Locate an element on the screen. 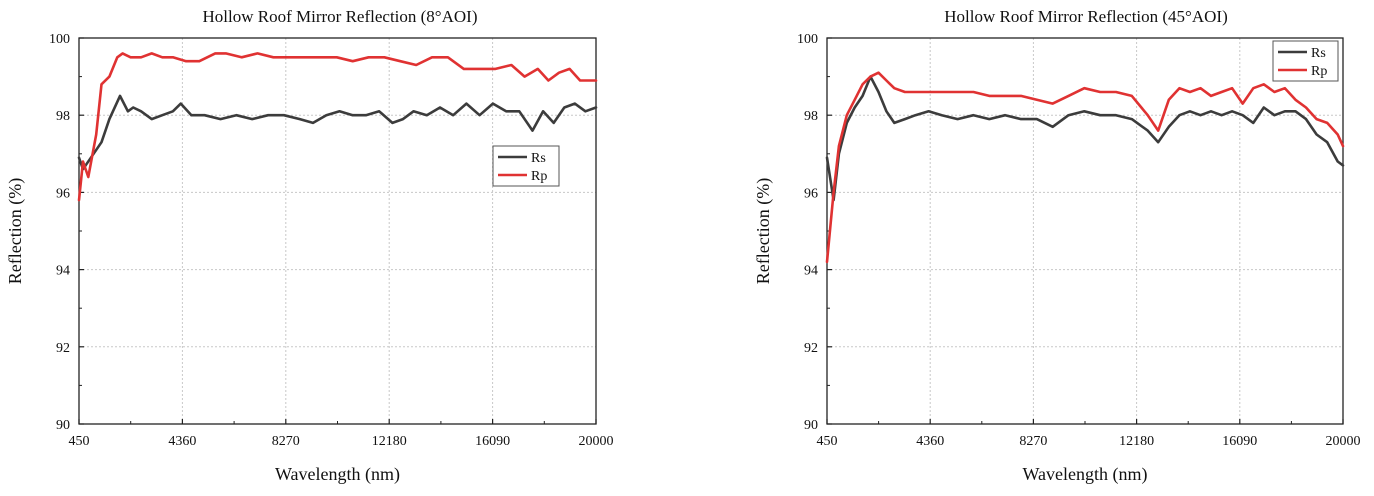 The width and height of the screenshot is (1374, 496). chart-title: Hollow Roof Mirror Reflection (8°AOI) is located at coordinates (340, 16).